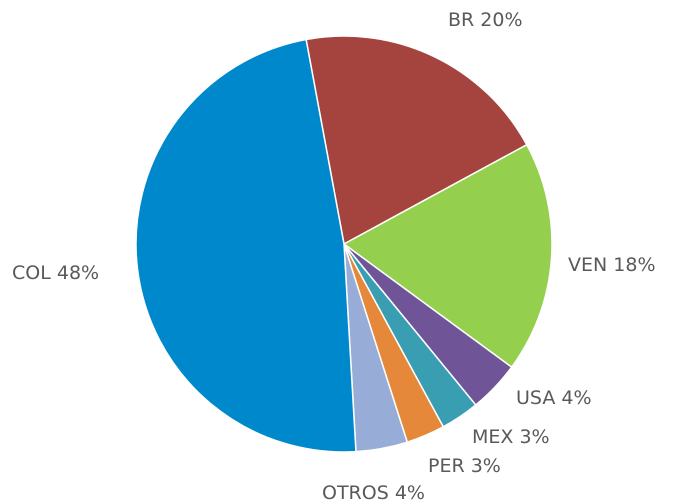 Image resolution: width=678 pixels, height=503 pixels. Describe the element at coordinates (78, 273) in the screenshot. I see `value-label: 48%` at that location.